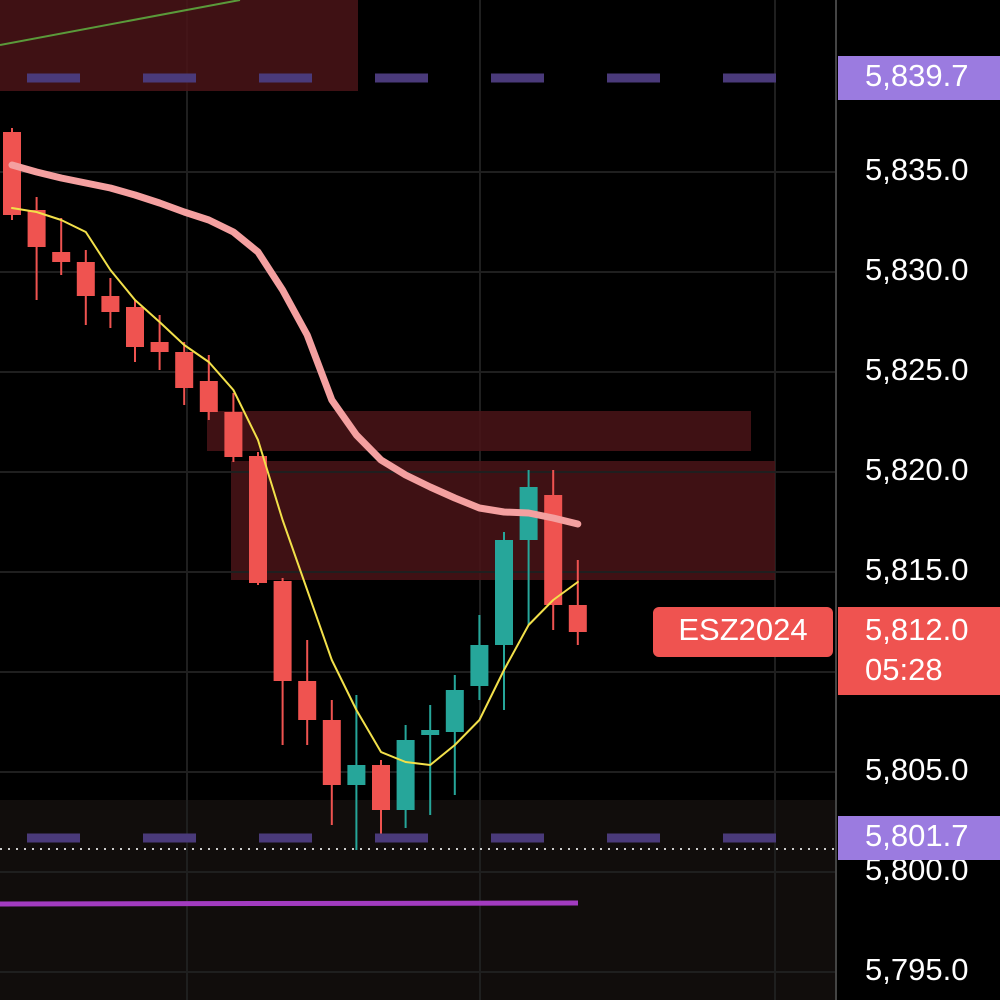 This screenshot has width=1000, height=1000. What do you see at coordinates (916, 569) in the screenshot?
I see `y-tick-label: 5,815.0` at bounding box center [916, 569].